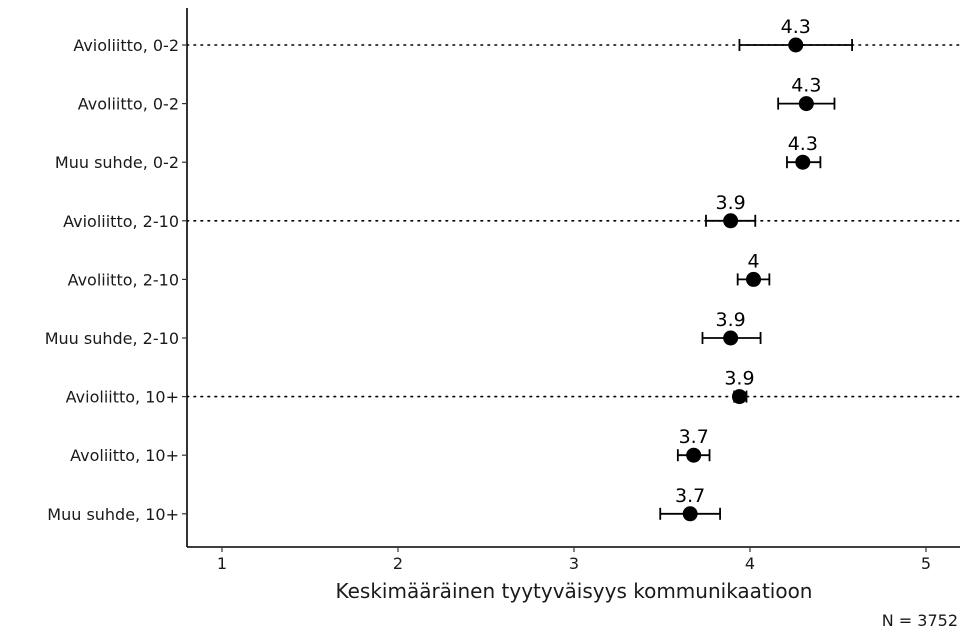 This screenshot has width=964, height=632. Describe the element at coordinates (750, 563) in the screenshot. I see `x-tick-label: 4` at that location.